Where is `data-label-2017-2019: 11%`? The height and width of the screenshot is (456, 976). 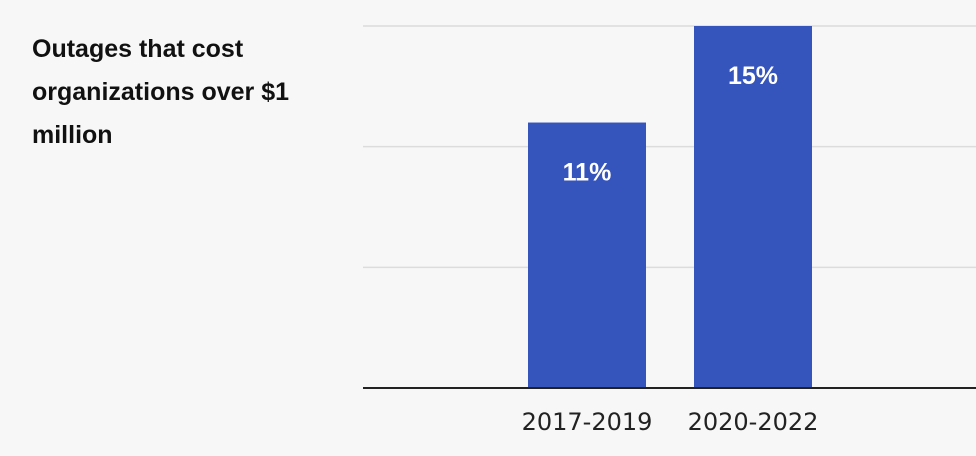 data-label-2017-2019: 11% is located at coordinates (587, 173).